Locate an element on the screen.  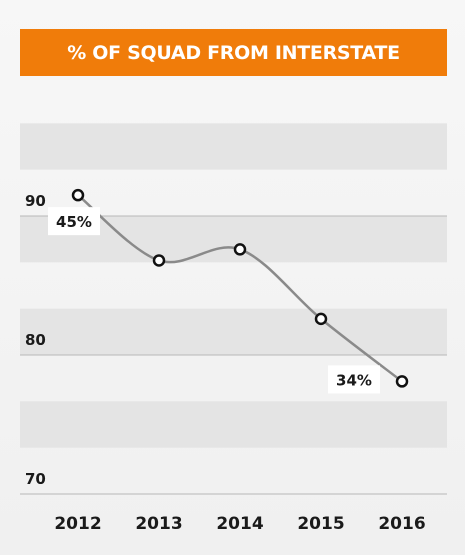
data-label: 34% is located at coordinates (354, 380).